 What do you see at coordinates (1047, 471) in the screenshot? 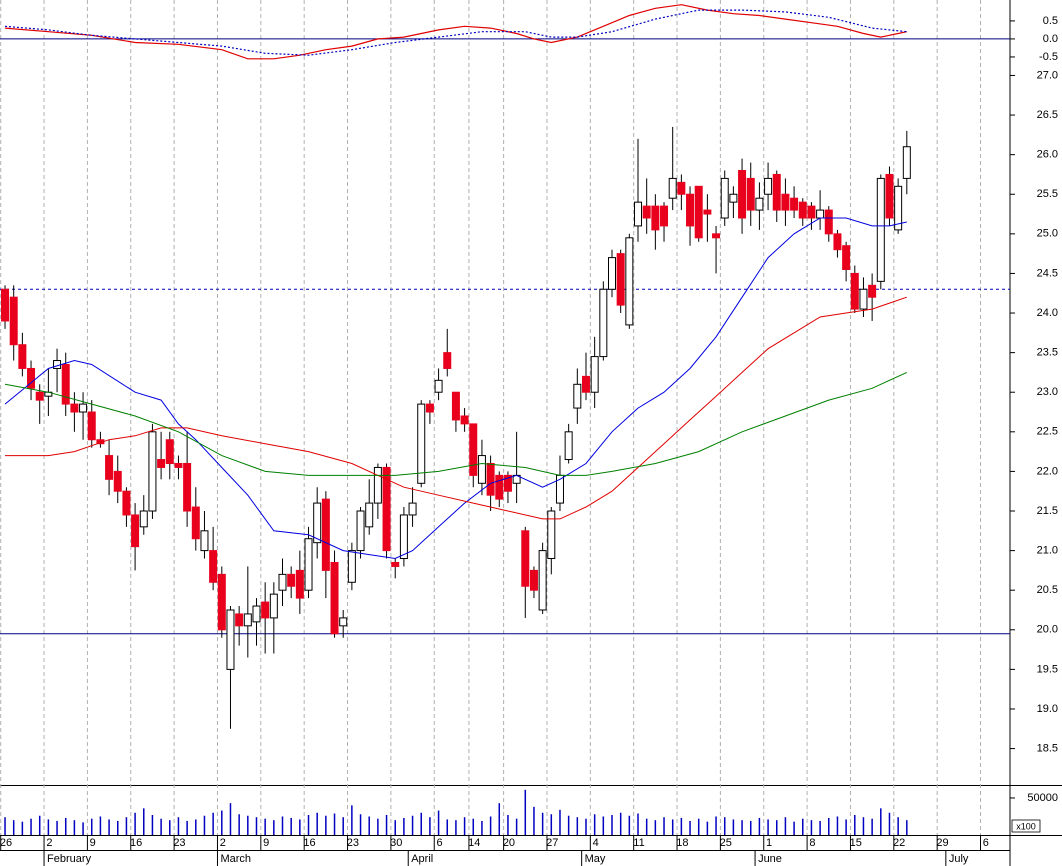
I see `y-tick-label: 22.0` at bounding box center [1047, 471].